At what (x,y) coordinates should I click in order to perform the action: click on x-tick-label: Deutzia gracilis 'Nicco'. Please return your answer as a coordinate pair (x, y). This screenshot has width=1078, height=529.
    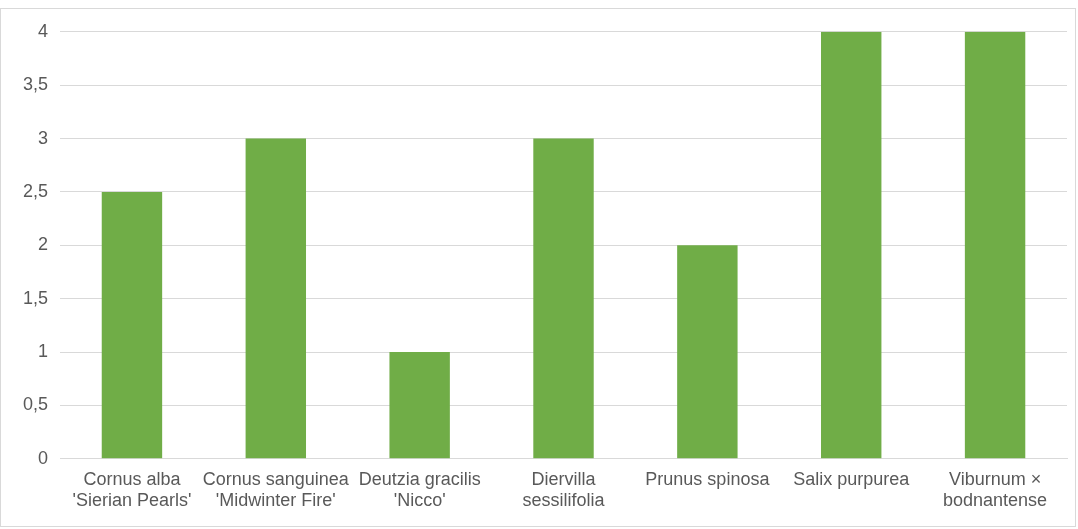
    Looking at the image, I should click on (419, 489).